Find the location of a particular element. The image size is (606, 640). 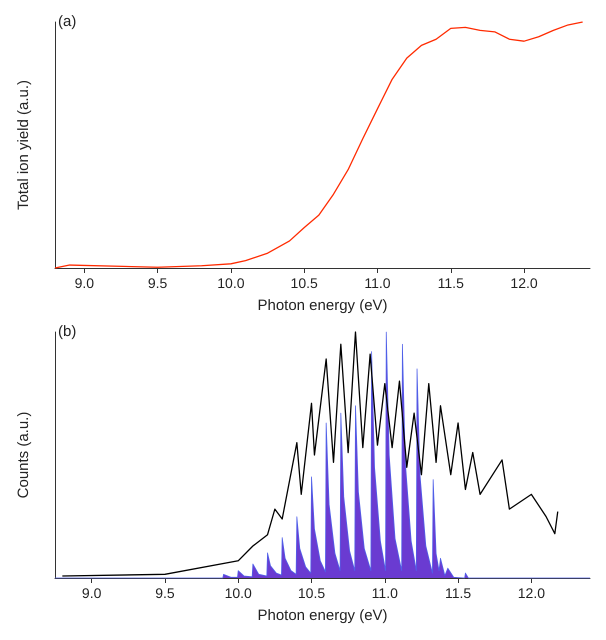

y-axis-title: Counts (a.u.) is located at coordinates (23, 455).